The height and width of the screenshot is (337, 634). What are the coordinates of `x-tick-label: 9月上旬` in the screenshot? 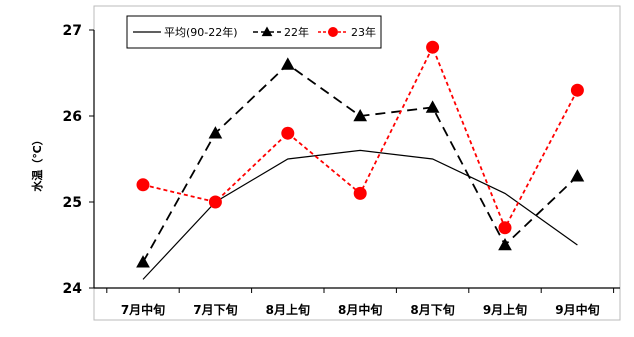 It's located at (505, 309).